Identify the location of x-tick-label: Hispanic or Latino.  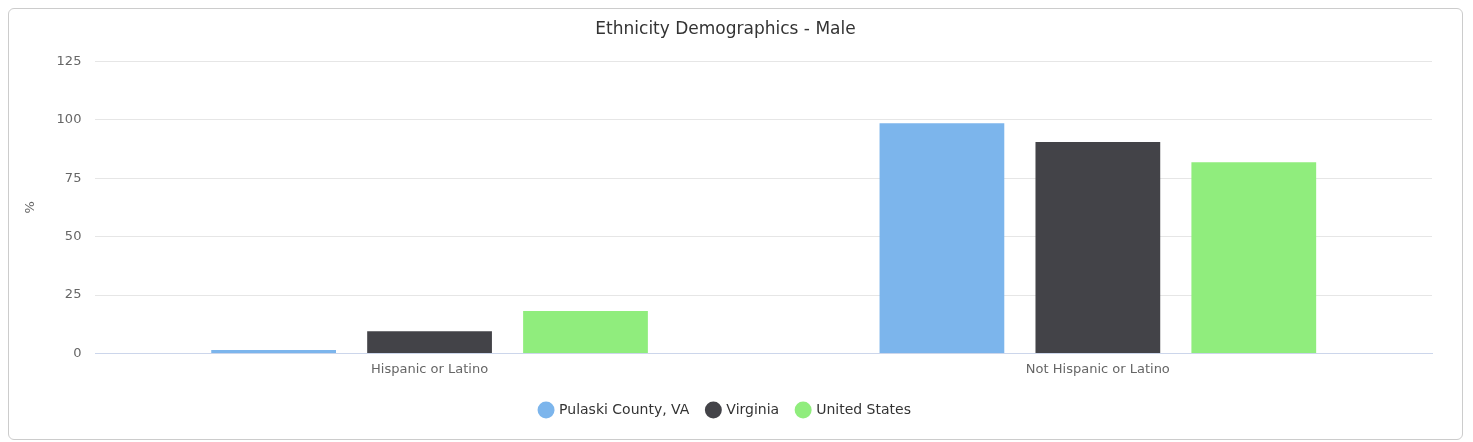
(430, 368).